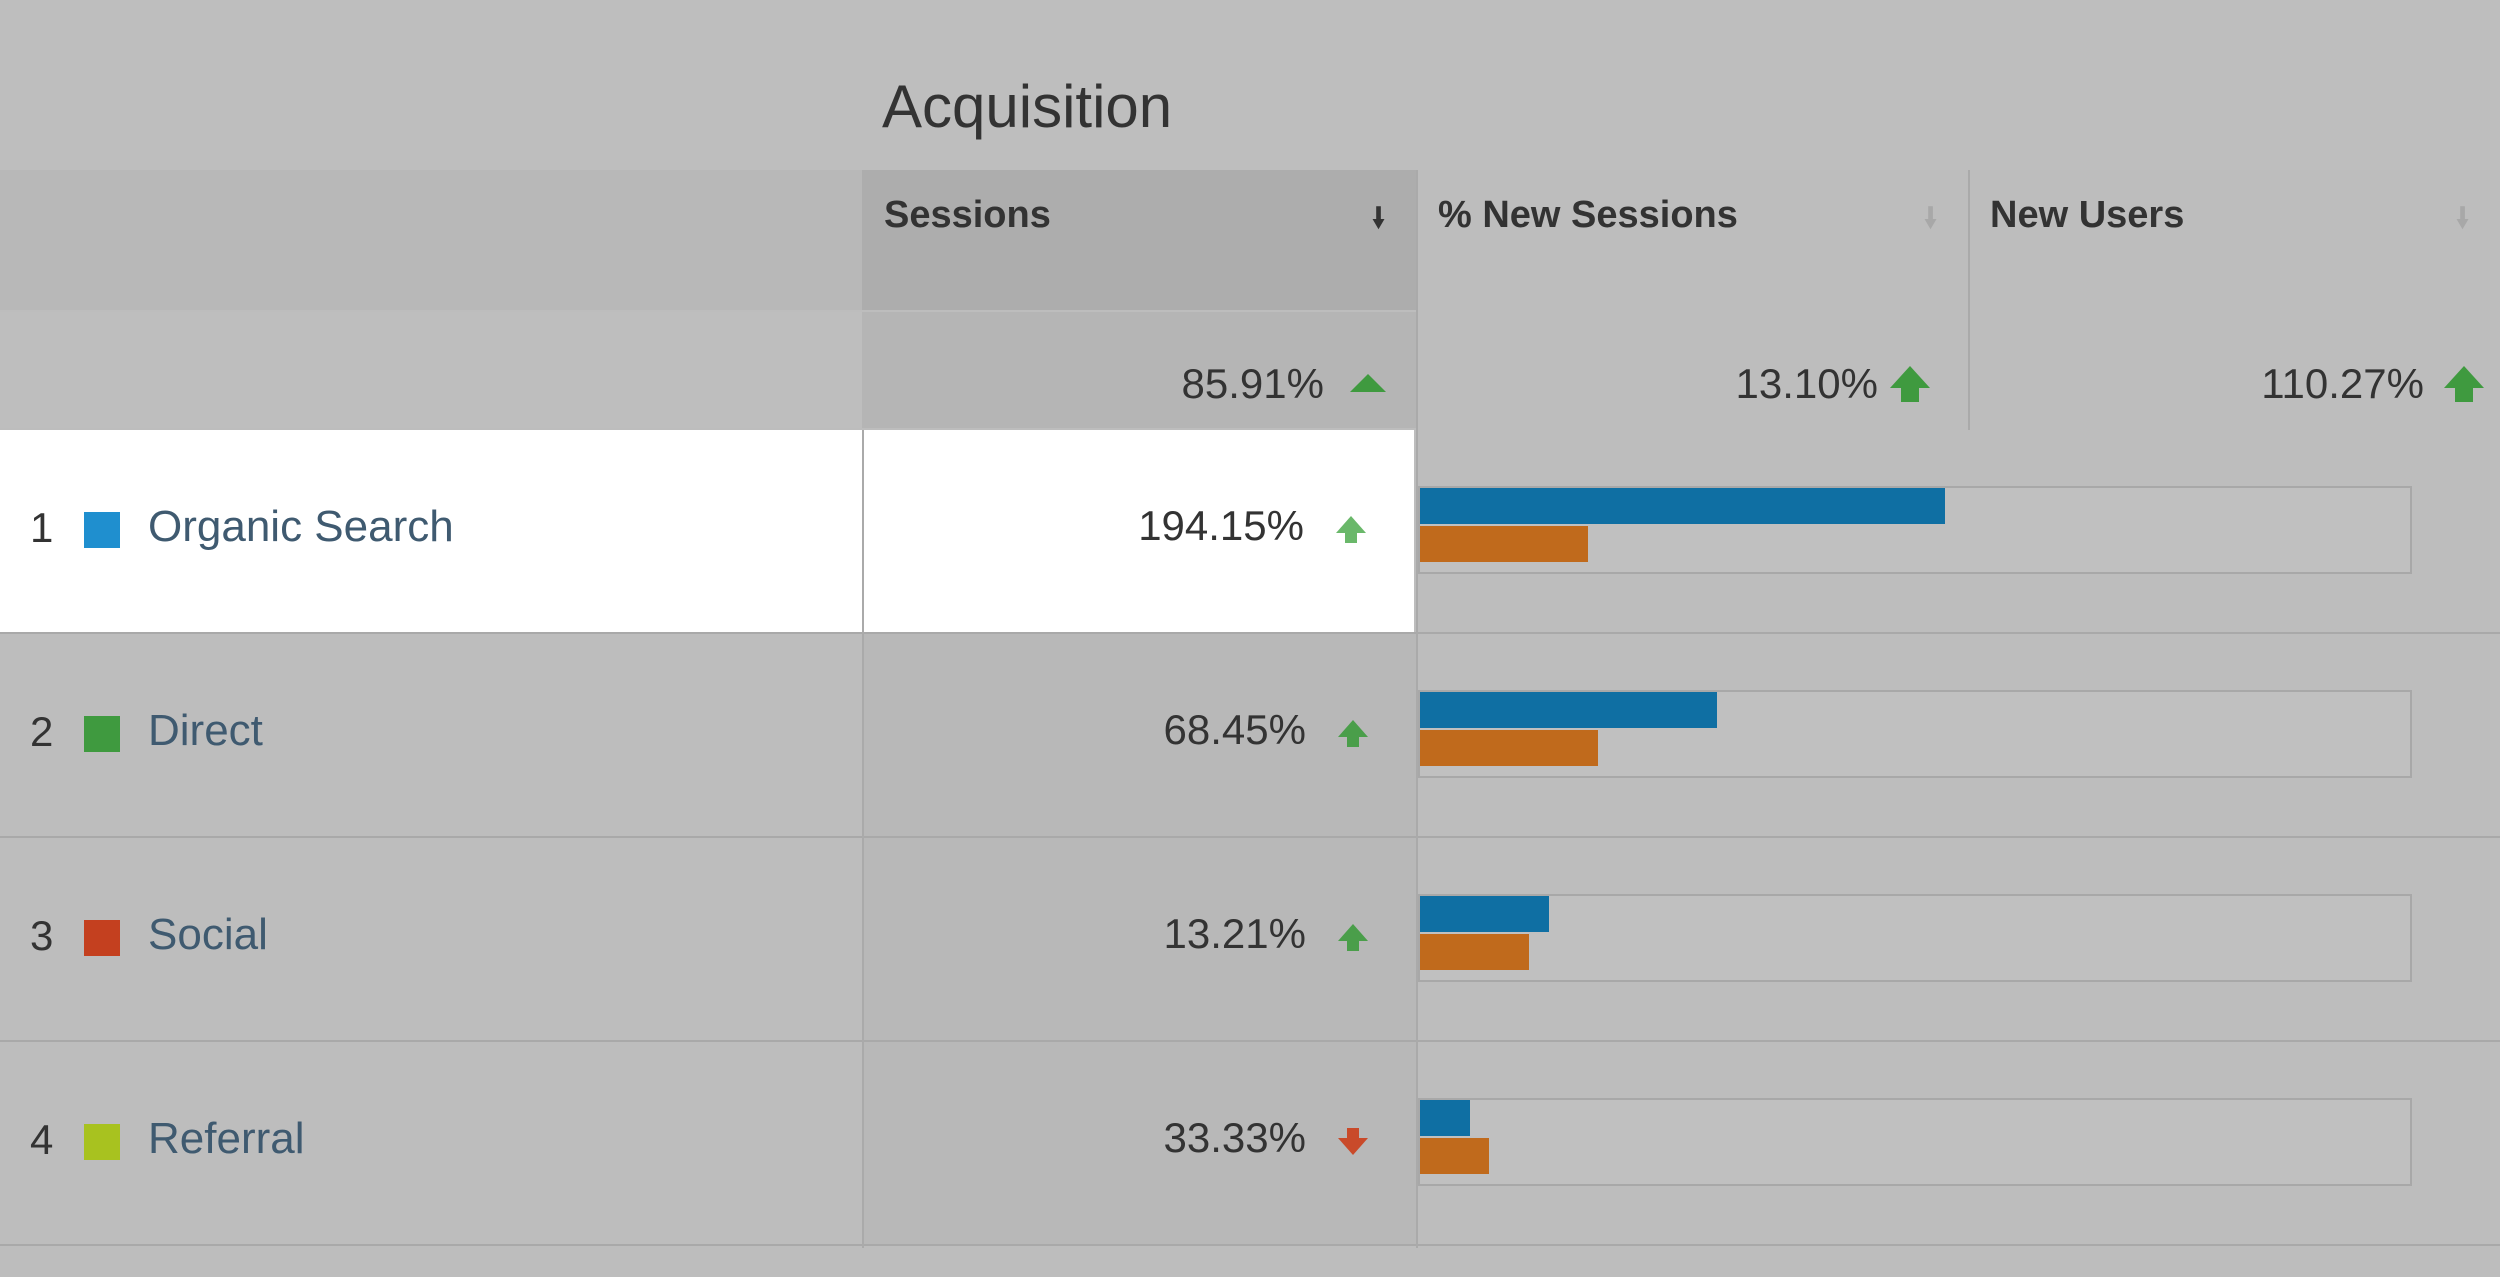 The height and width of the screenshot is (1277, 2500). Describe the element at coordinates (1221, 525) in the screenshot. I see `sessions-change-value: 194.15%` at that location.